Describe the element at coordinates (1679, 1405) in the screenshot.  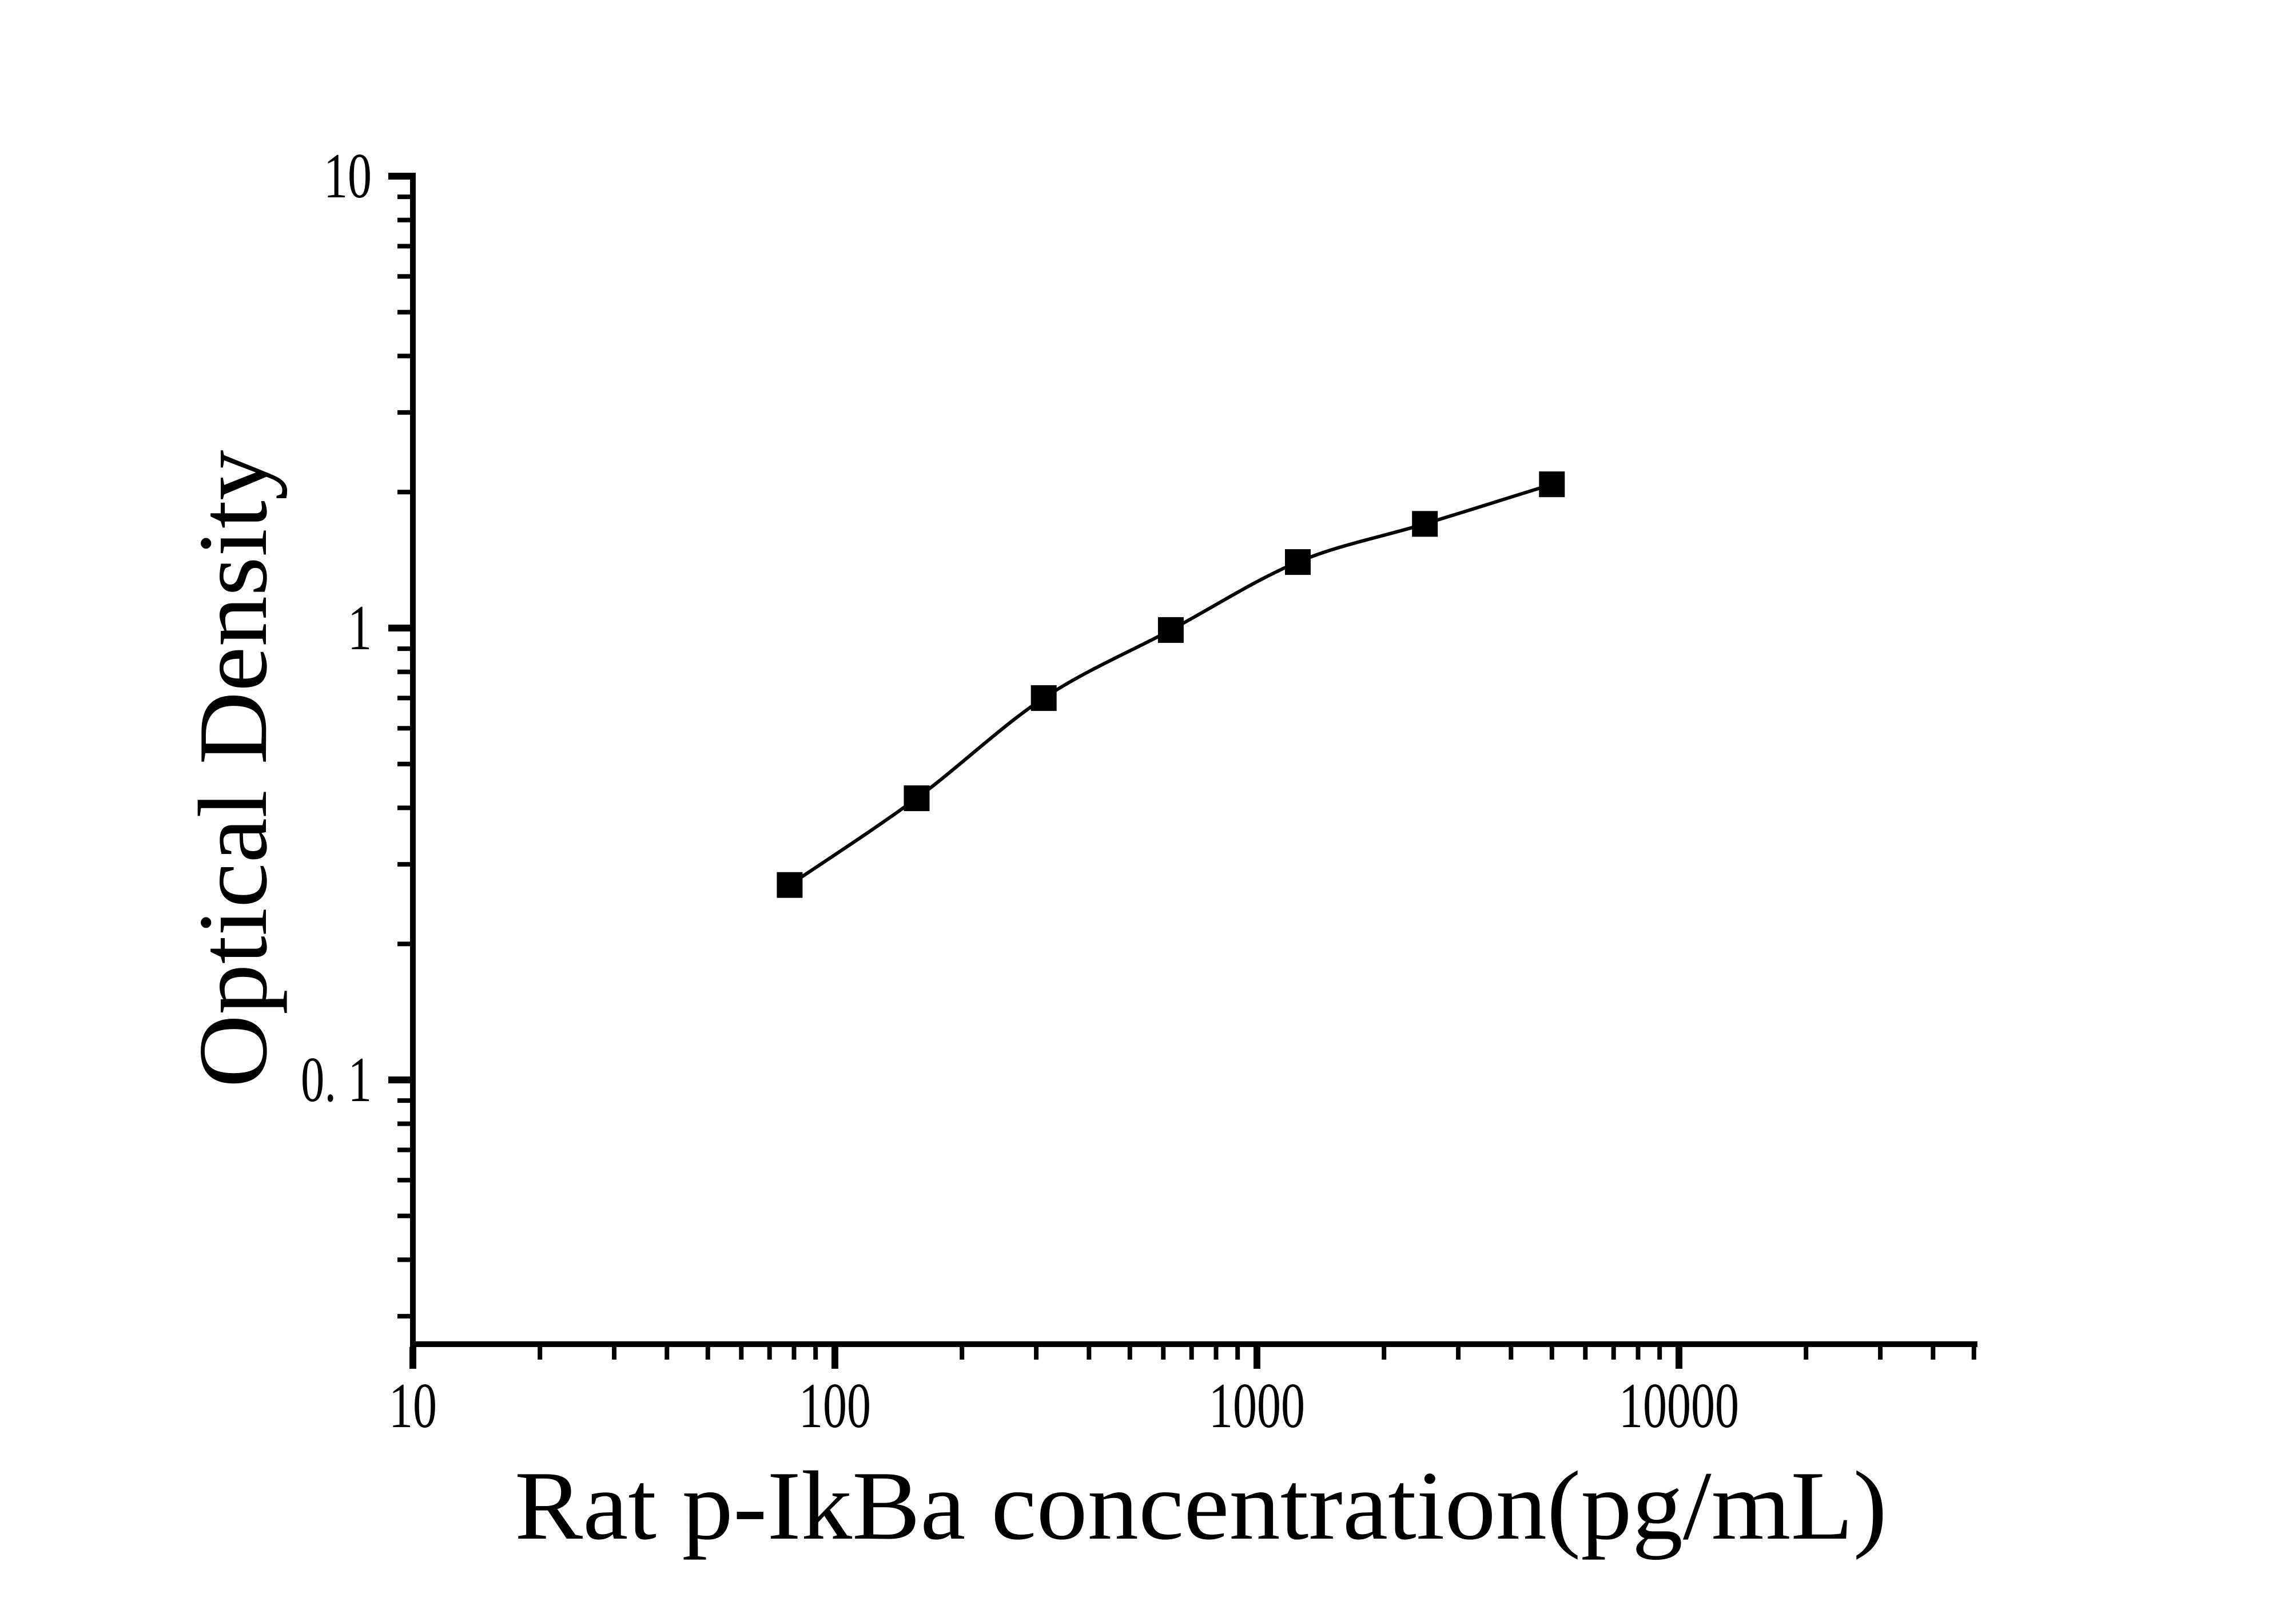
I see `x-tick-label: 10000` at that location.